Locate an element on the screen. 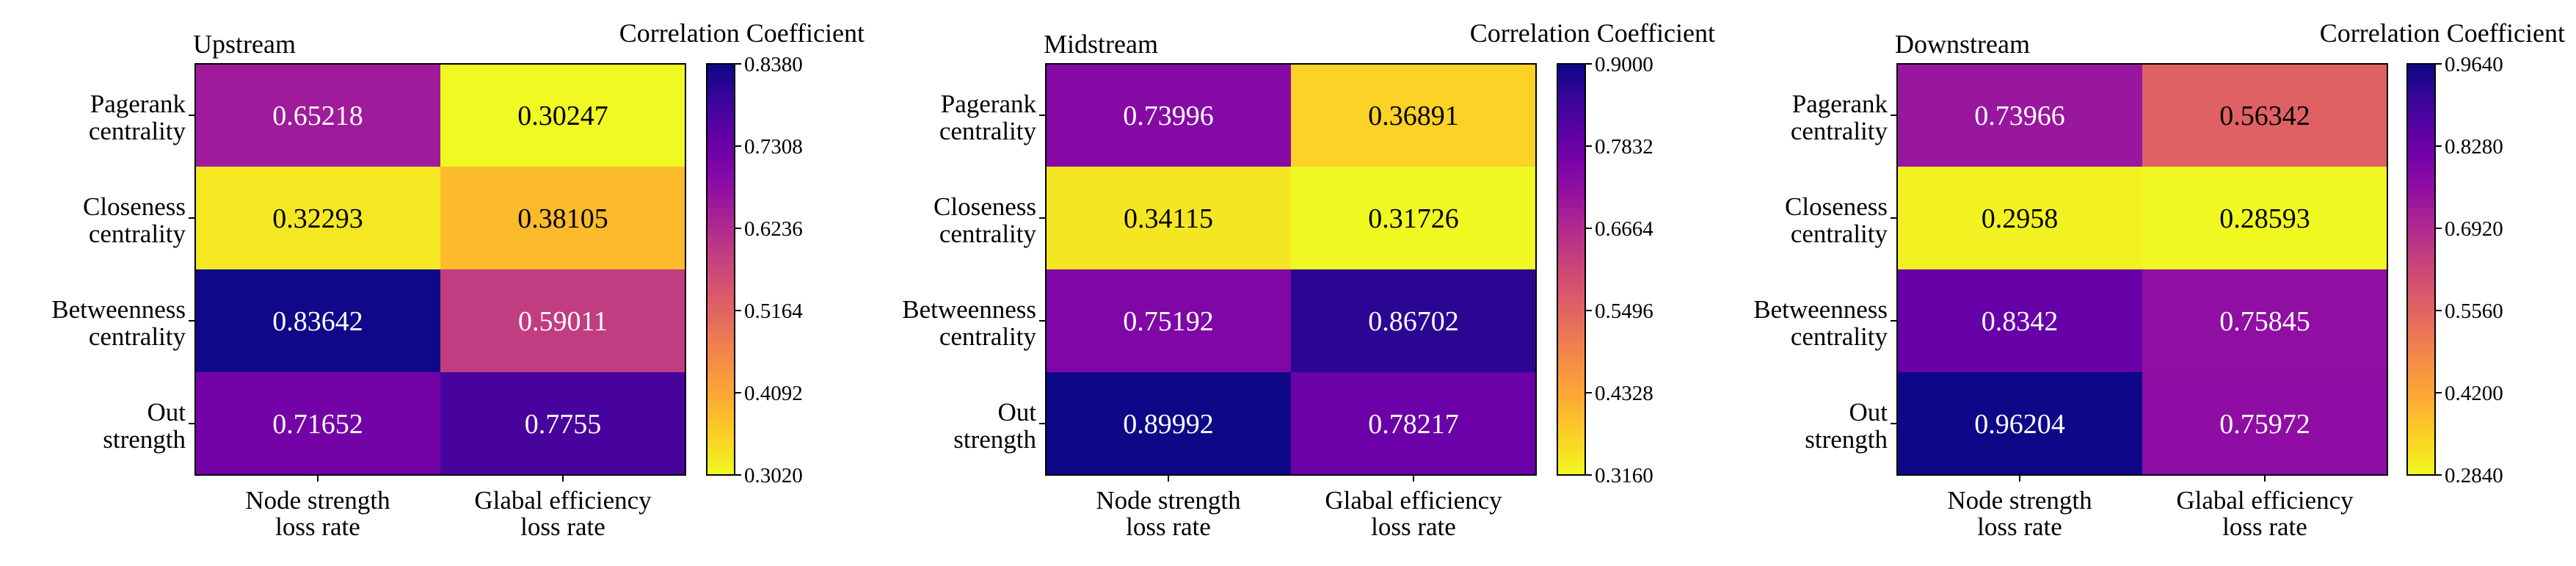  cell-value-label: 0.8342 is located at coordinates (2020, 321).